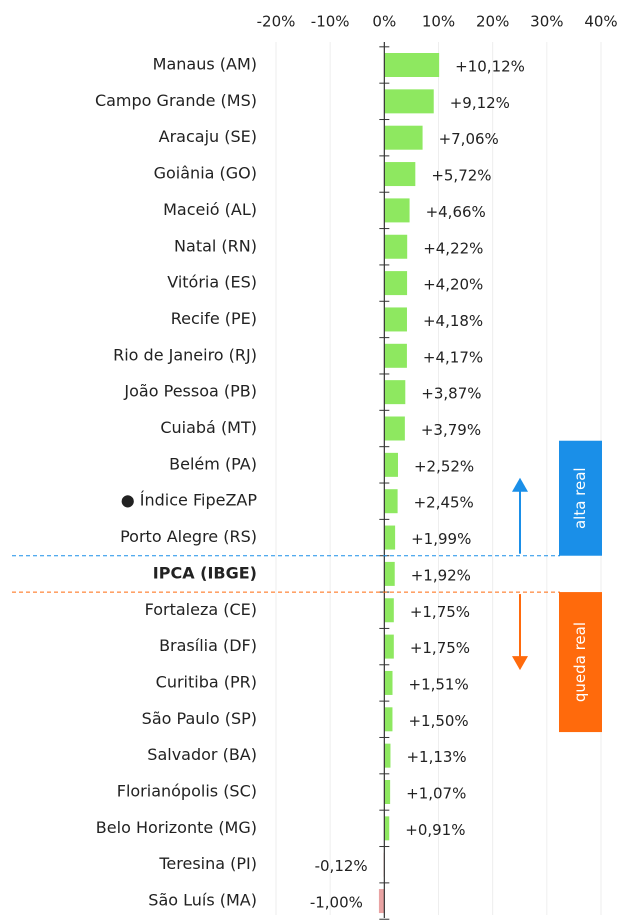 This screenshot has height=920, width=624. Describe the element at coordinates (205, 572) in the screenshot. I see `category-label: IPCA (IBGE)` at that location.